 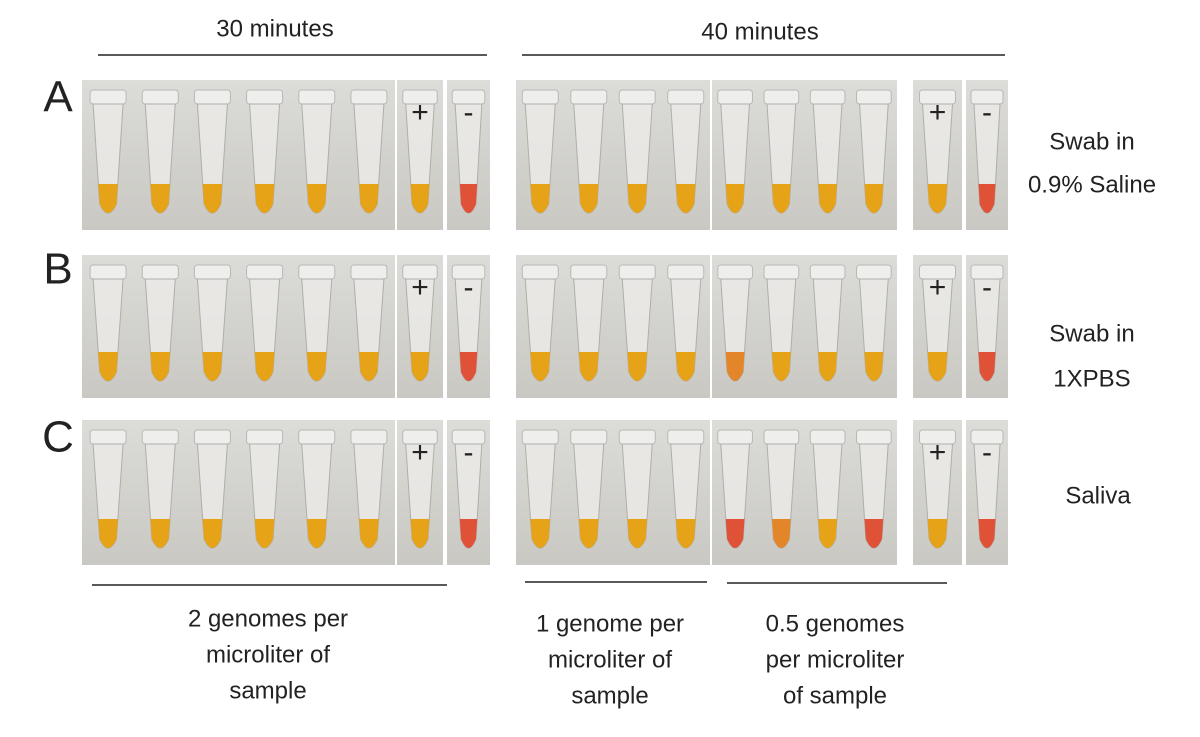 I want to click on header: 30 minutes, so click(x=274, y=28).